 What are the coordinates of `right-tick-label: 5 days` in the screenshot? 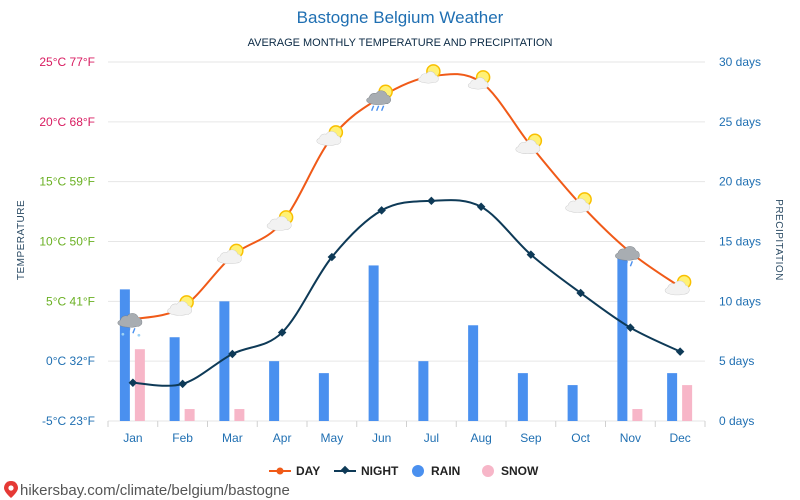 It's located at (736, 361).